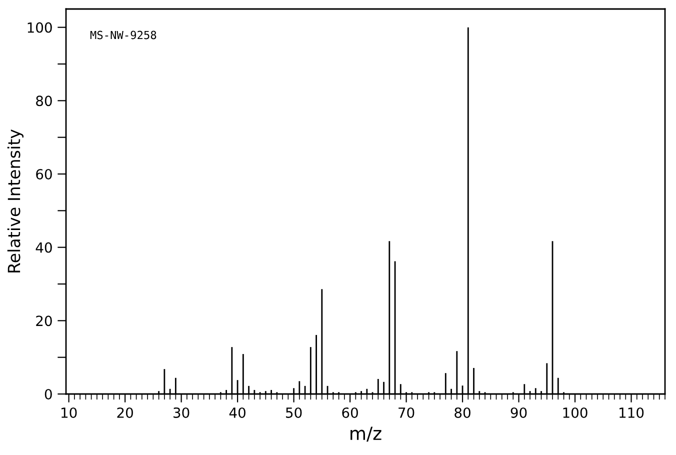 Image resolution: width=676 pixels, height=455 pixels. What do you see at coordinates (69, 412) in the screenshot?
I see `x-tick-label: 10` at bounding box center [69, 412].